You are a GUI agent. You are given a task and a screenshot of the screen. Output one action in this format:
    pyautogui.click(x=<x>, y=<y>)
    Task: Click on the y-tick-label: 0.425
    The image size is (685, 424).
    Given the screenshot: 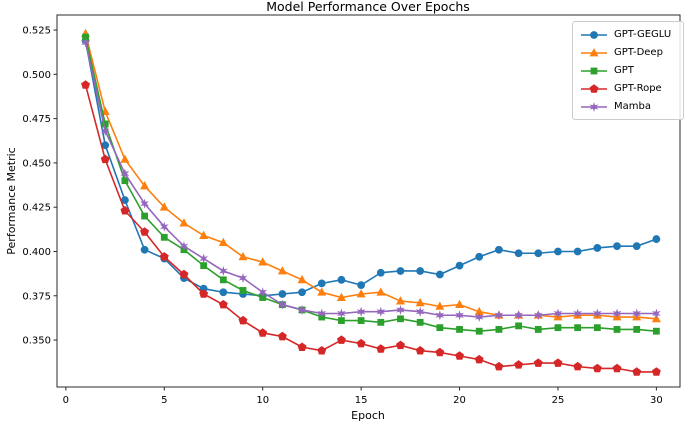 What is the action you would take?
    pyautogui.click(x=36, y=208)
    